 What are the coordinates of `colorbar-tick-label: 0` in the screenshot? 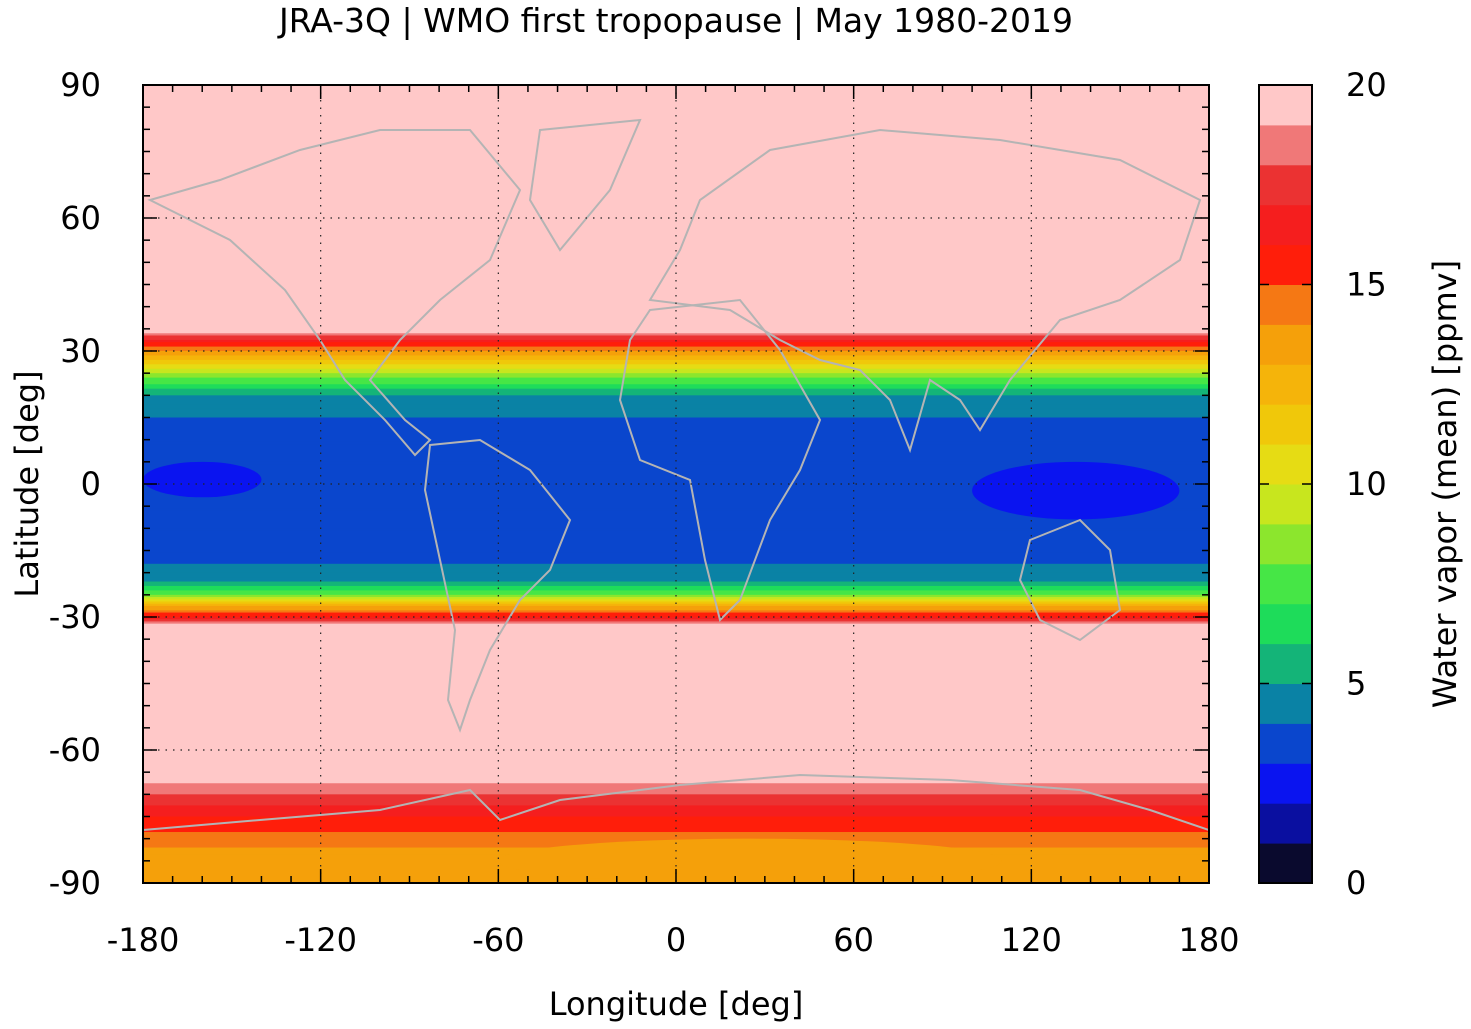 It's located at (1356, 883).